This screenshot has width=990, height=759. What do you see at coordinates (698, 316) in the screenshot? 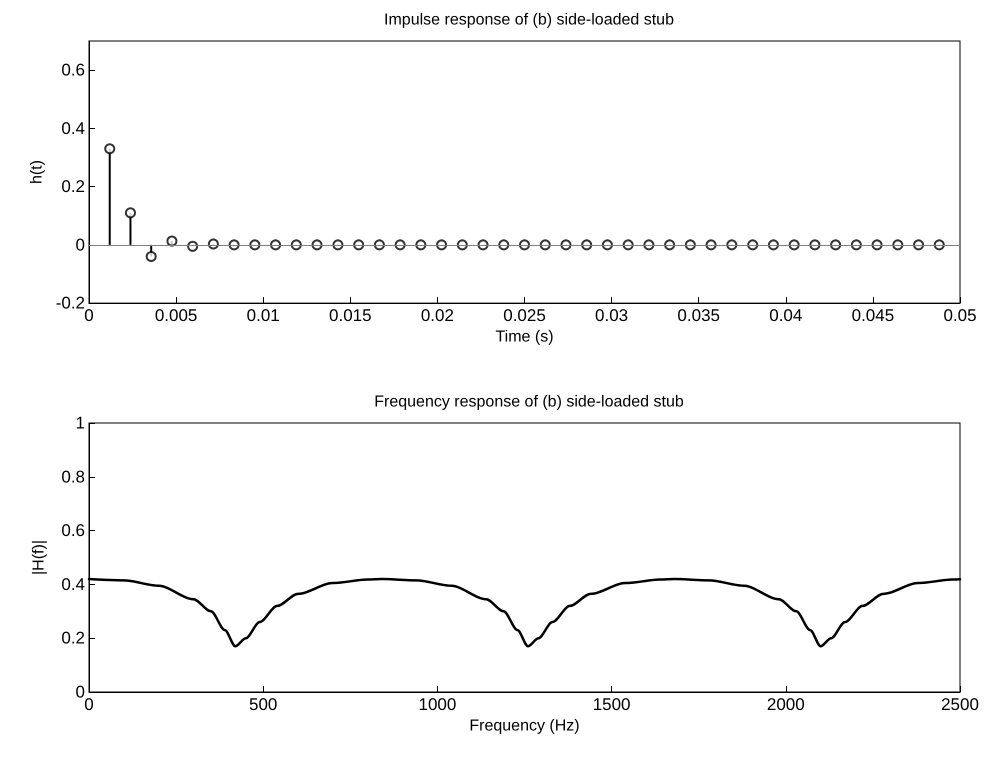
I see `x-tick-label: 0.035` at bounding box center [698, 316].